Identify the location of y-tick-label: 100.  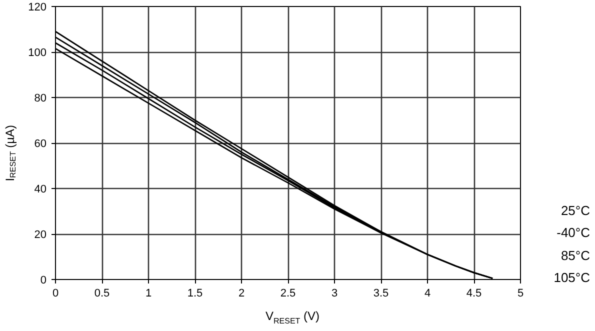
(37, 53).